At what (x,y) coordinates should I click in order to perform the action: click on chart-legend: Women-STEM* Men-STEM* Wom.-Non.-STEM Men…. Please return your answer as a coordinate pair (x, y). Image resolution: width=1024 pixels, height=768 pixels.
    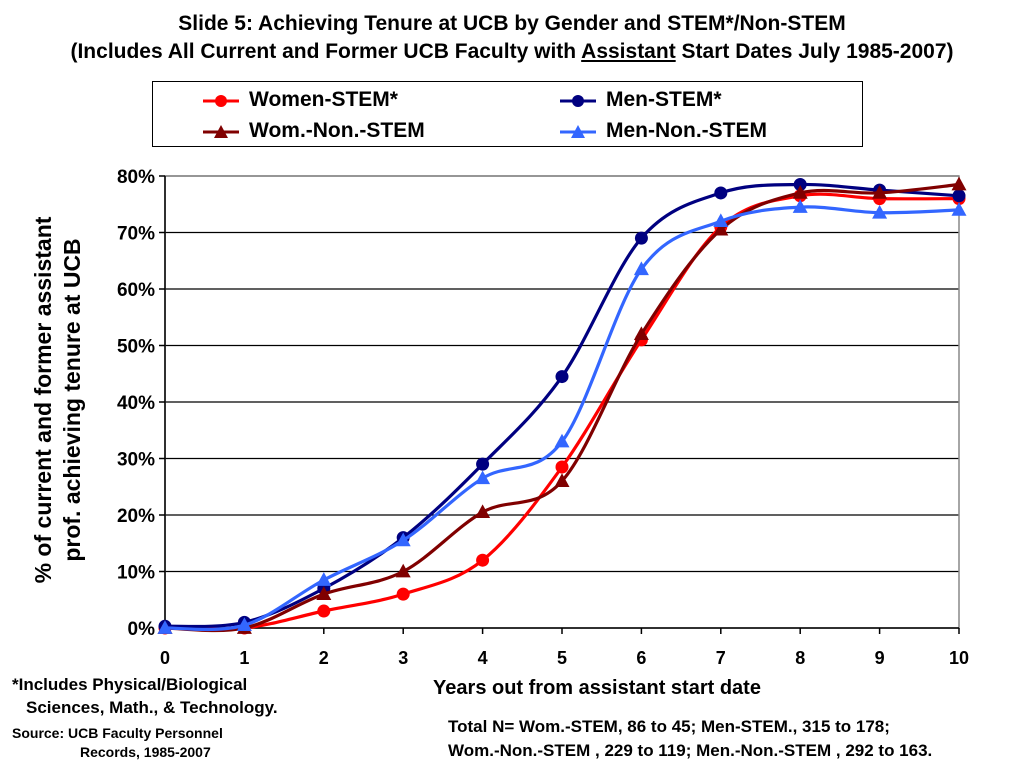
    Looking at the image, I should click on (507, 114).